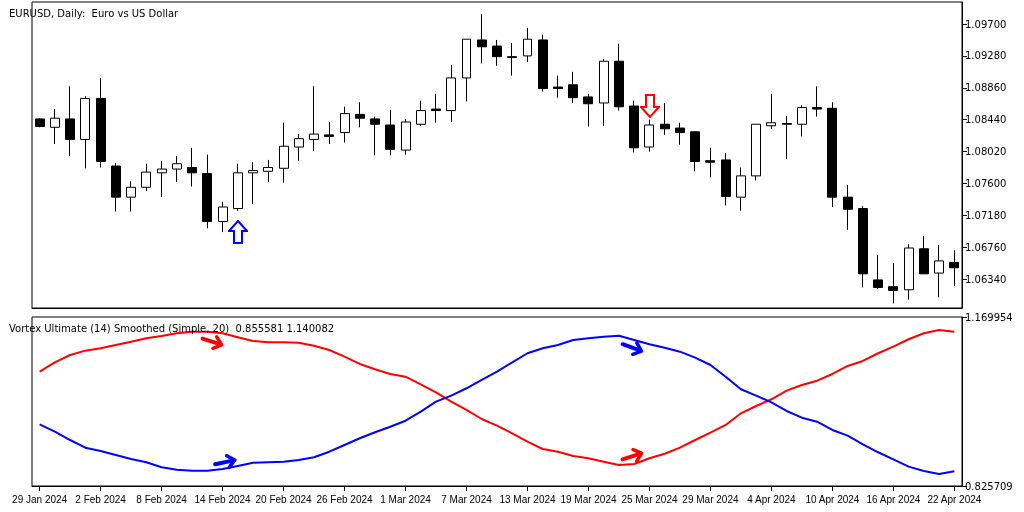 The height and width of the screenshot is (512, 1024). What do you see at coordinates (101, 499) in the screenshot?
I see `x-tick-label: 2 Feb 2024` at bounding box center [101, 499].